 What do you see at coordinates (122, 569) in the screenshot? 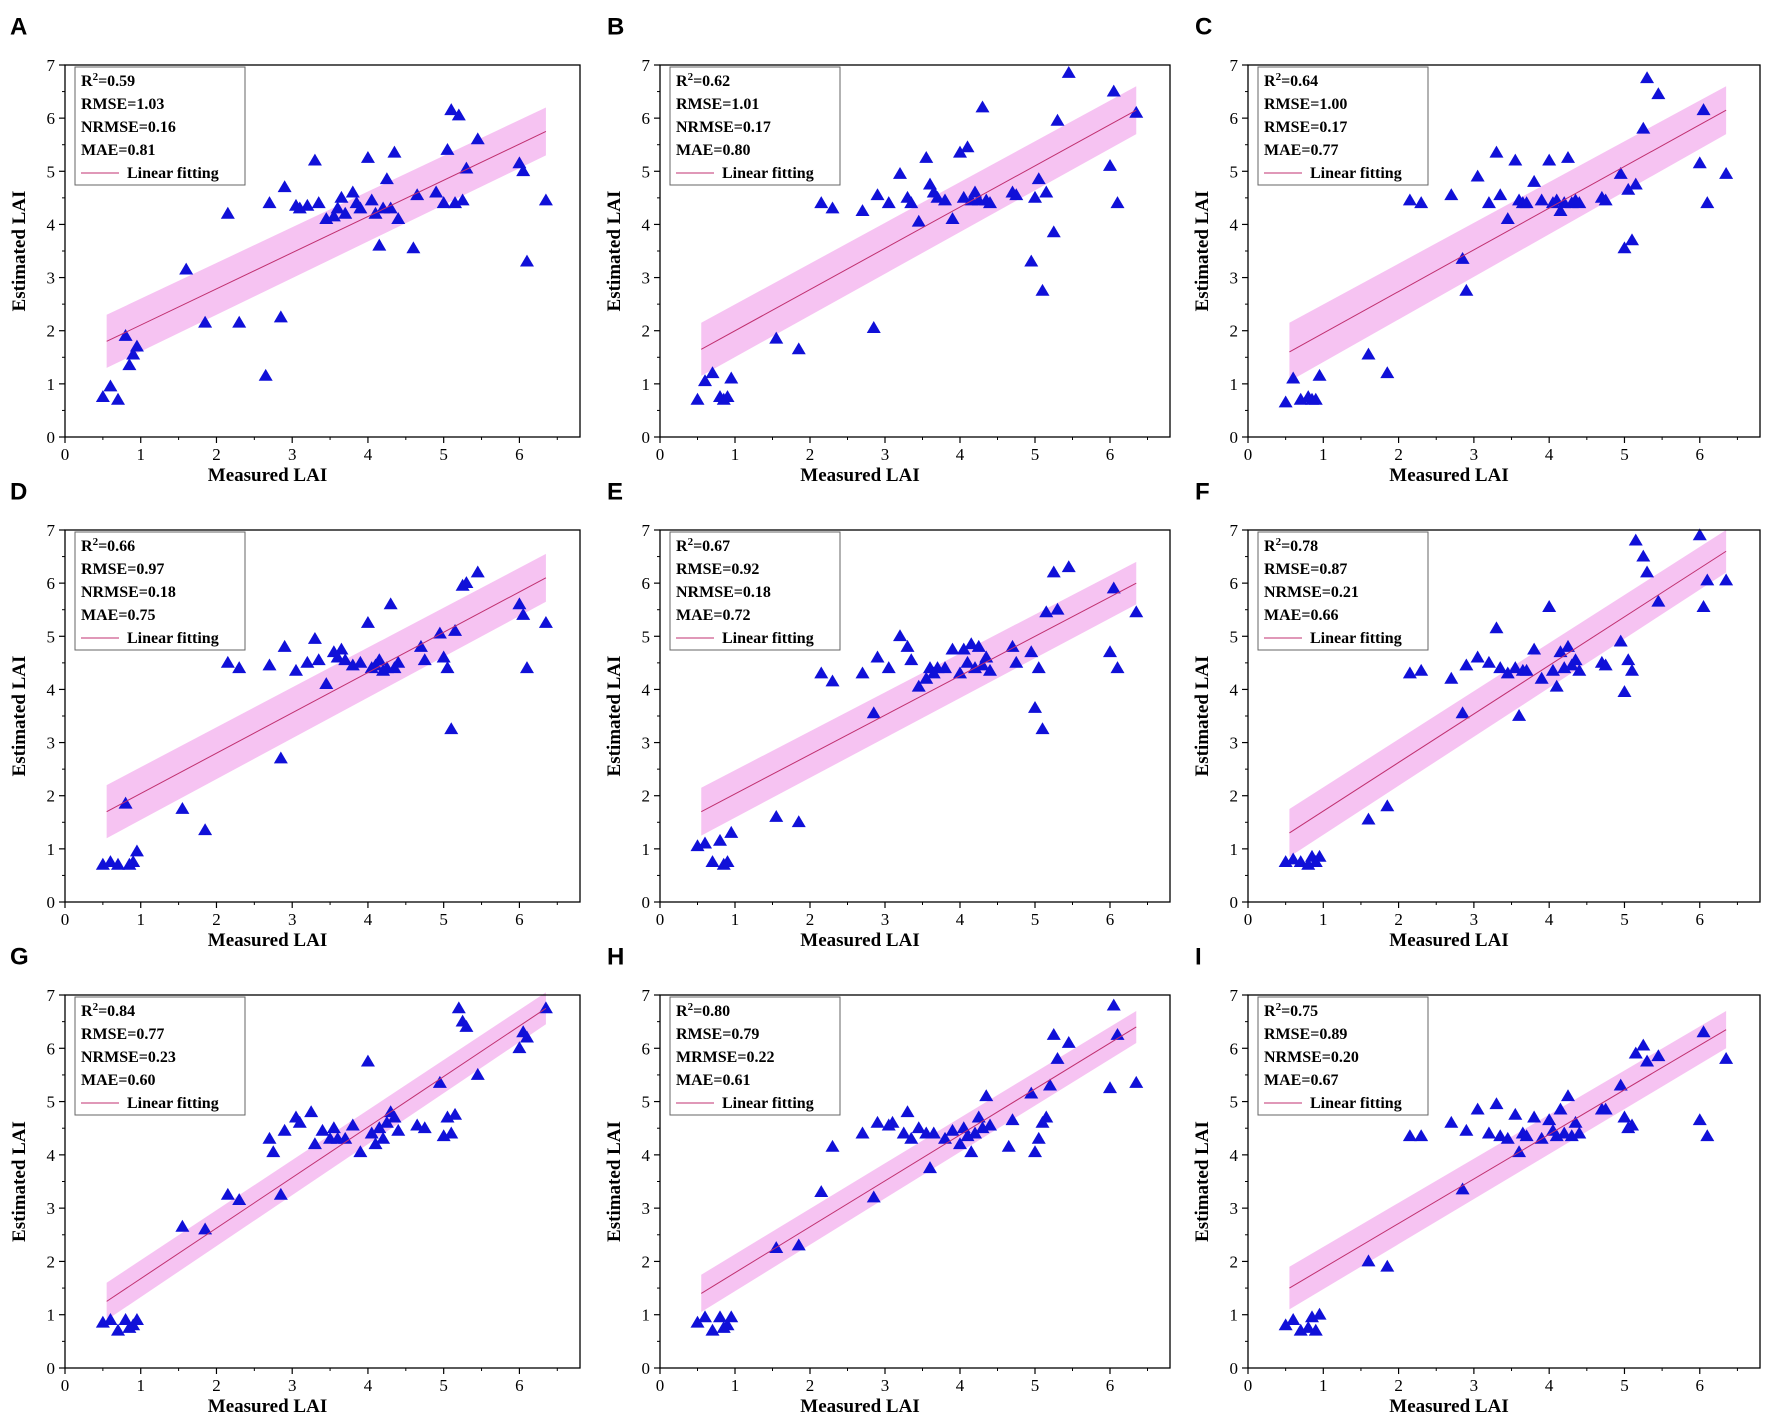
I see `stat-line: RMSE=0.97` at bounding box center [122, 569].